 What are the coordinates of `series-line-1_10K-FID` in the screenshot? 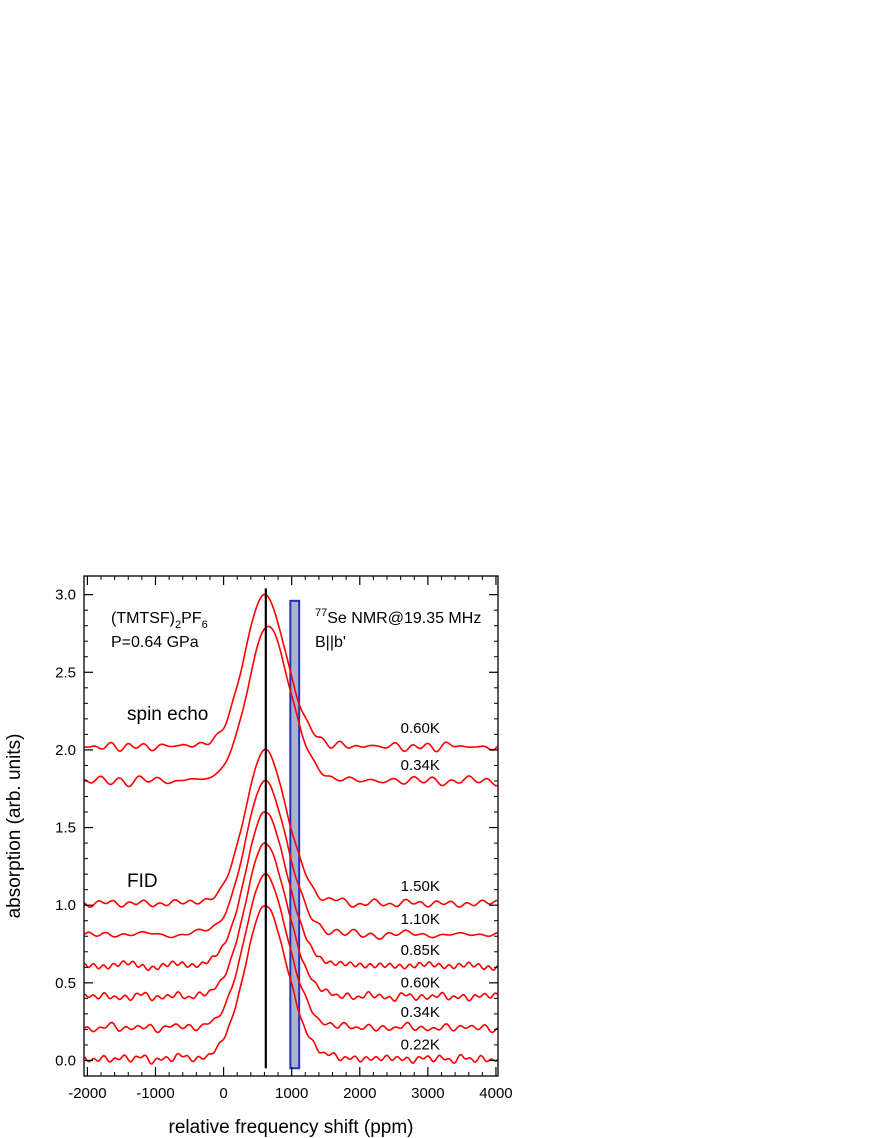 It's located at (291, 860).